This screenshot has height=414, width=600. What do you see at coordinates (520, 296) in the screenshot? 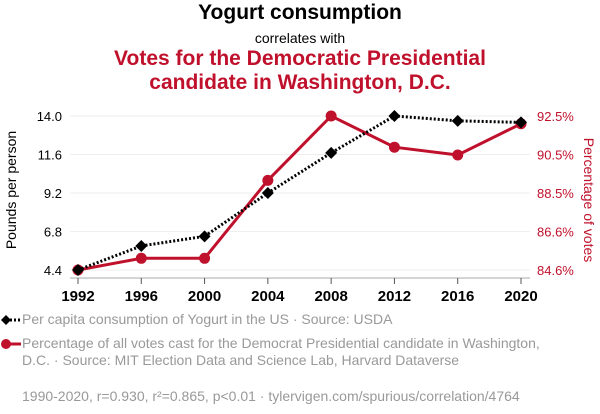
I see `x-tick-label: 2020` at bounding box center [520, 296].